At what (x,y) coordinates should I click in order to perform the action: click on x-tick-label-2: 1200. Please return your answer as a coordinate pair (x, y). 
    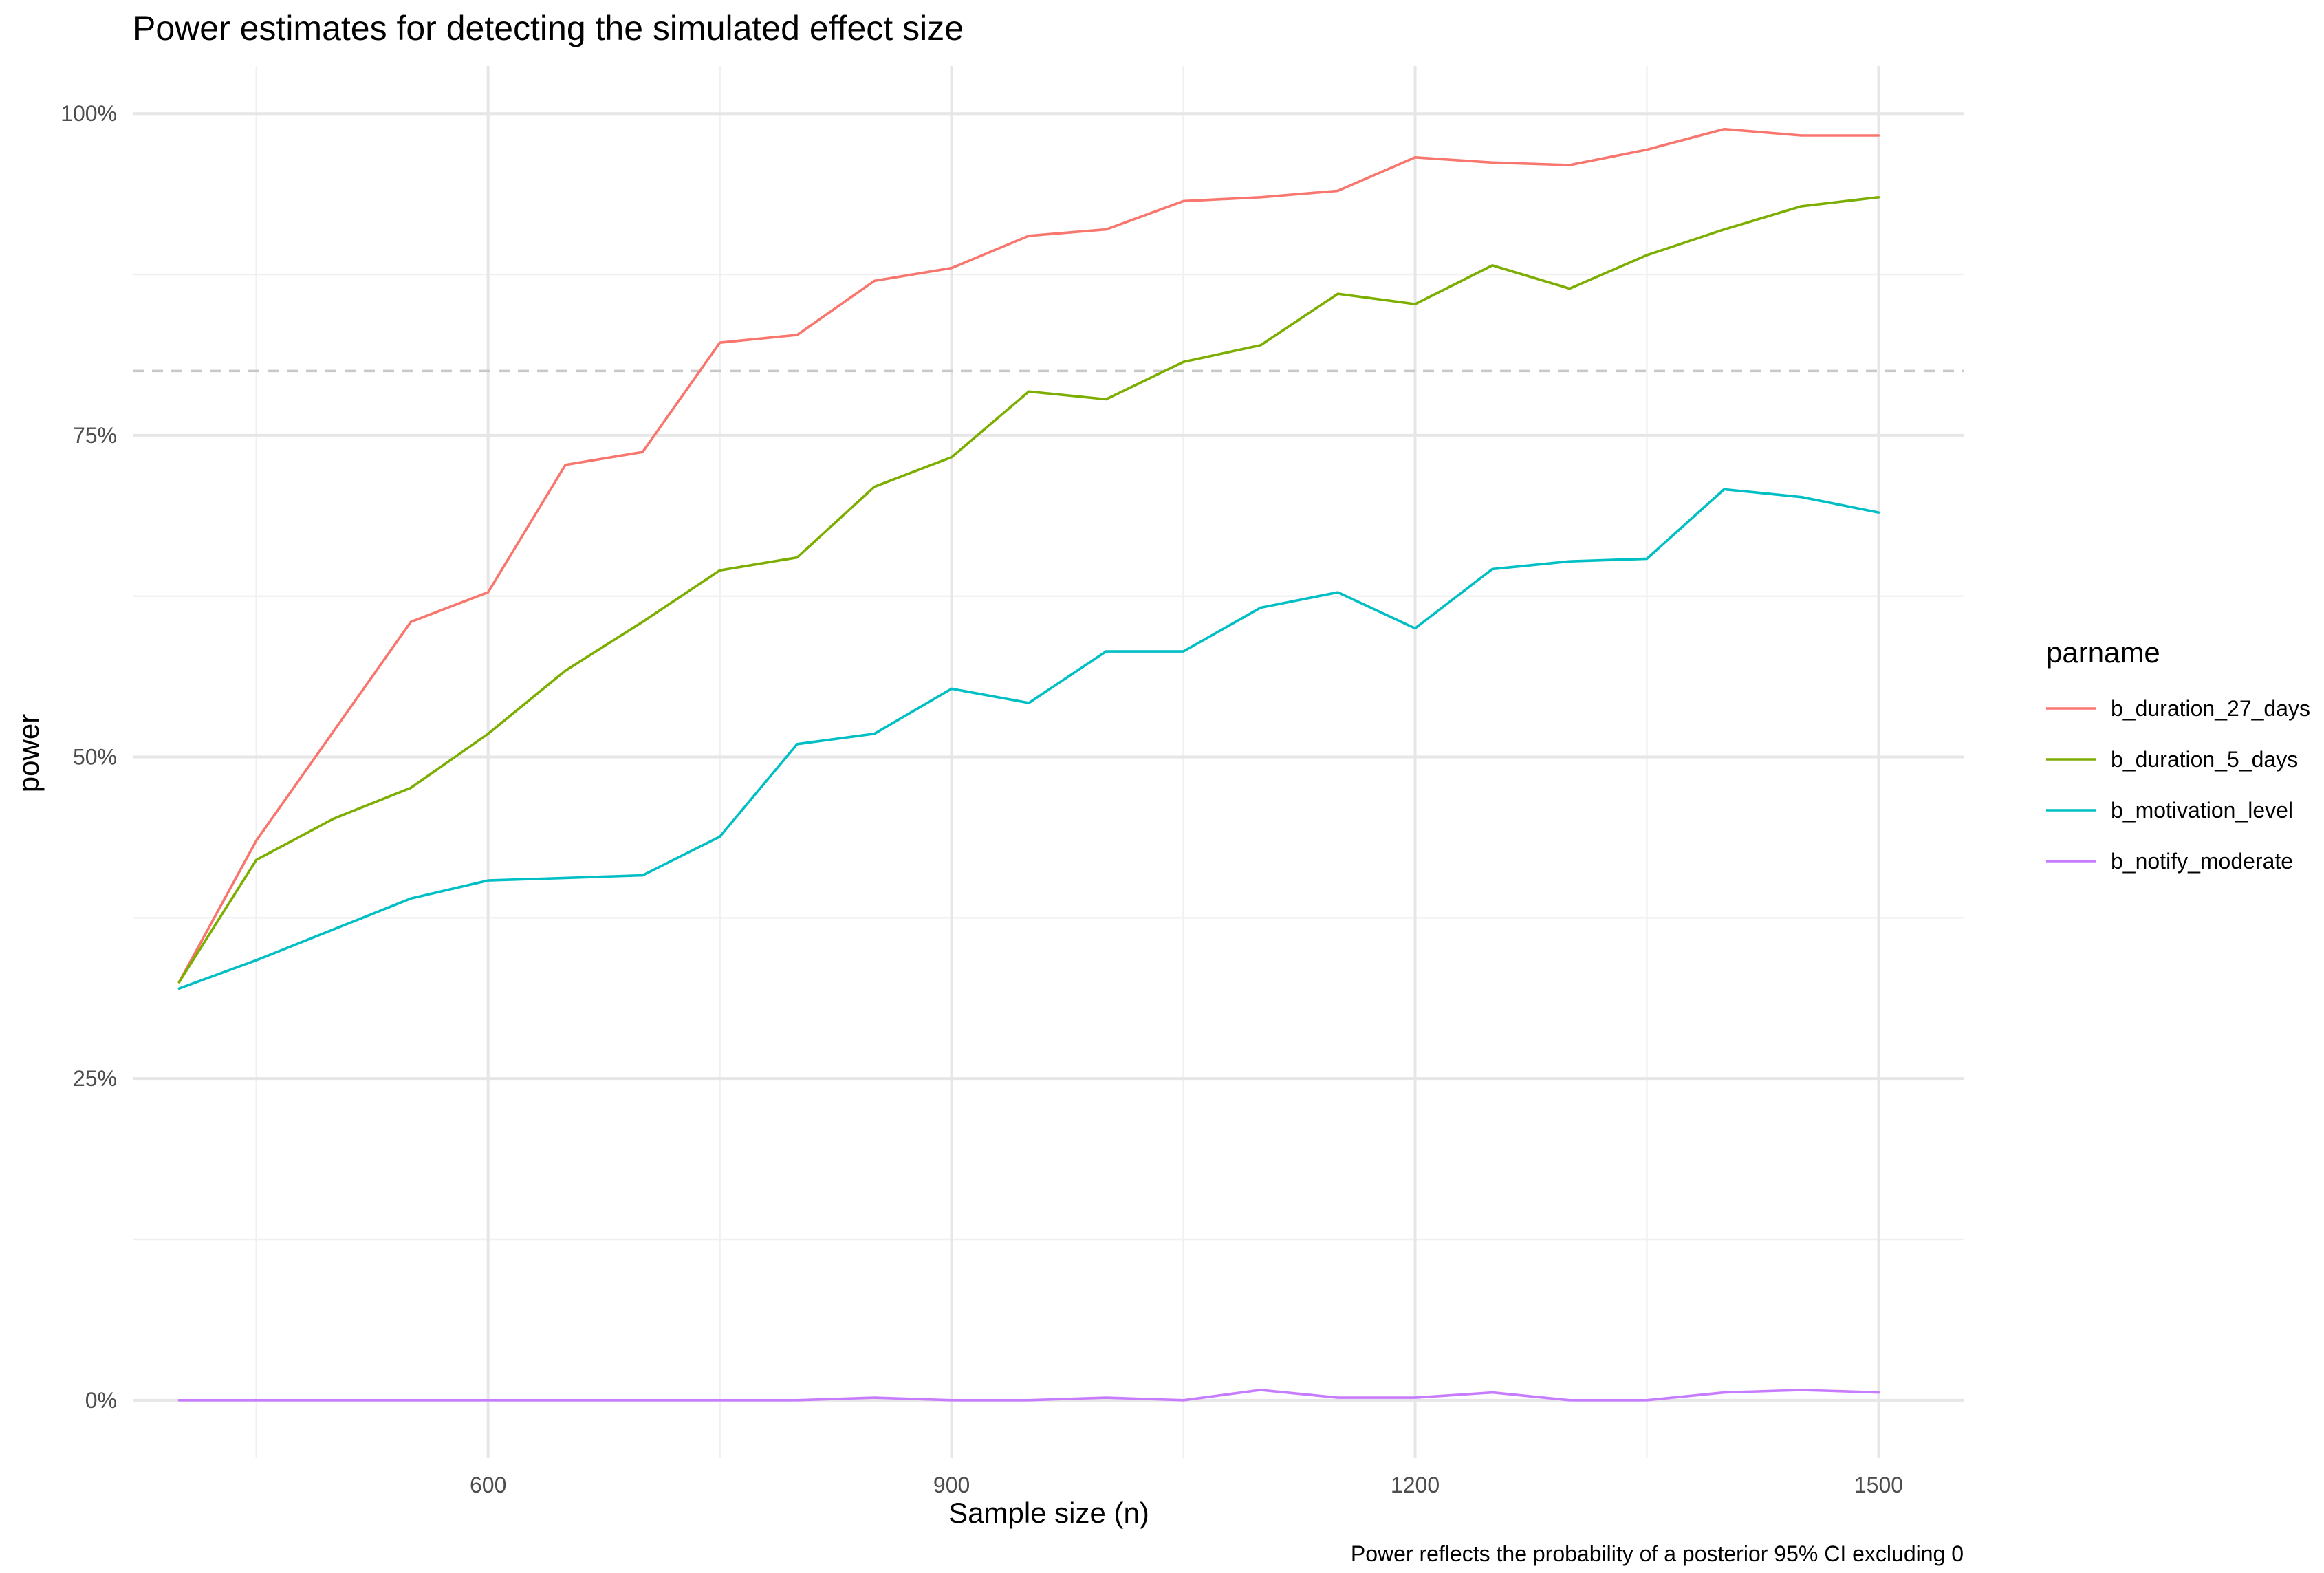
    Looking at the image, I should click on (1416, 1485).